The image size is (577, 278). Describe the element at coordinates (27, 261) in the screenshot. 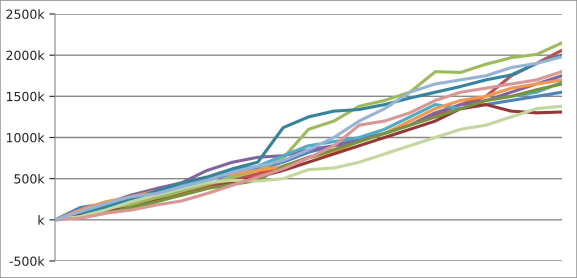

I see `y-tick-label: -500k` at that location.